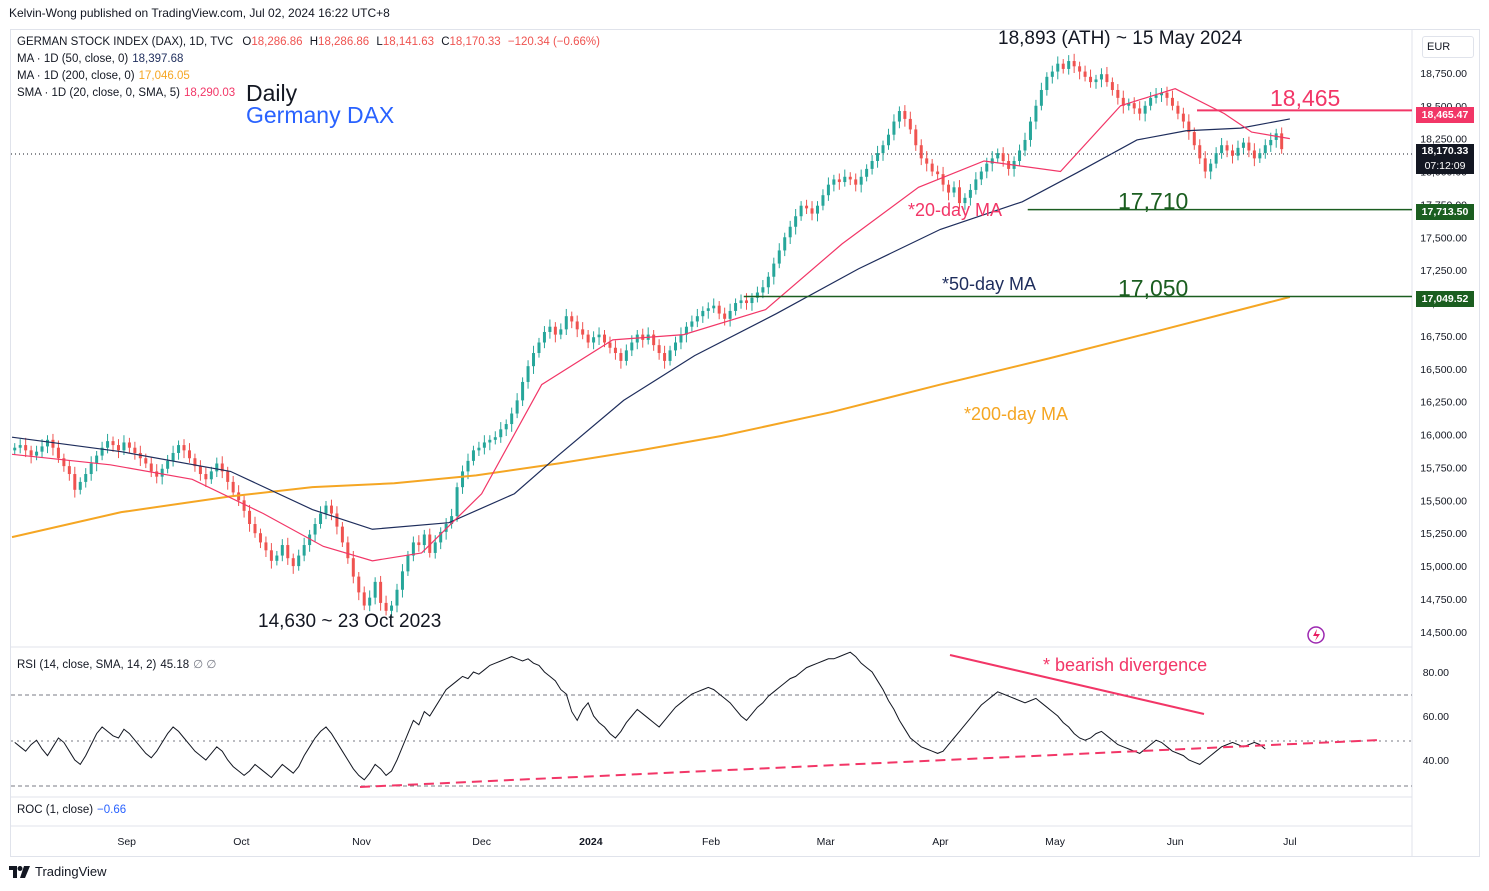  Describe the element at coordinates (87, 665) in the screenshot. I see `rsi-legend-label: RSI (14, close, SMA, 14, 2)` at that location.